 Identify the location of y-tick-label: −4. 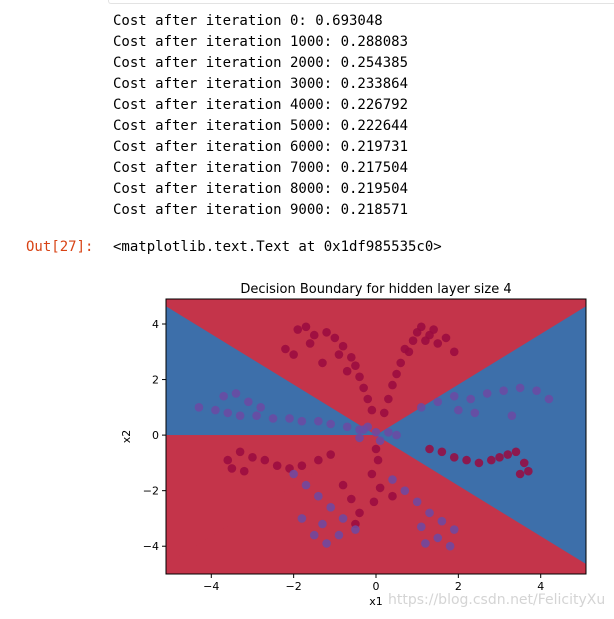
(151, 546).